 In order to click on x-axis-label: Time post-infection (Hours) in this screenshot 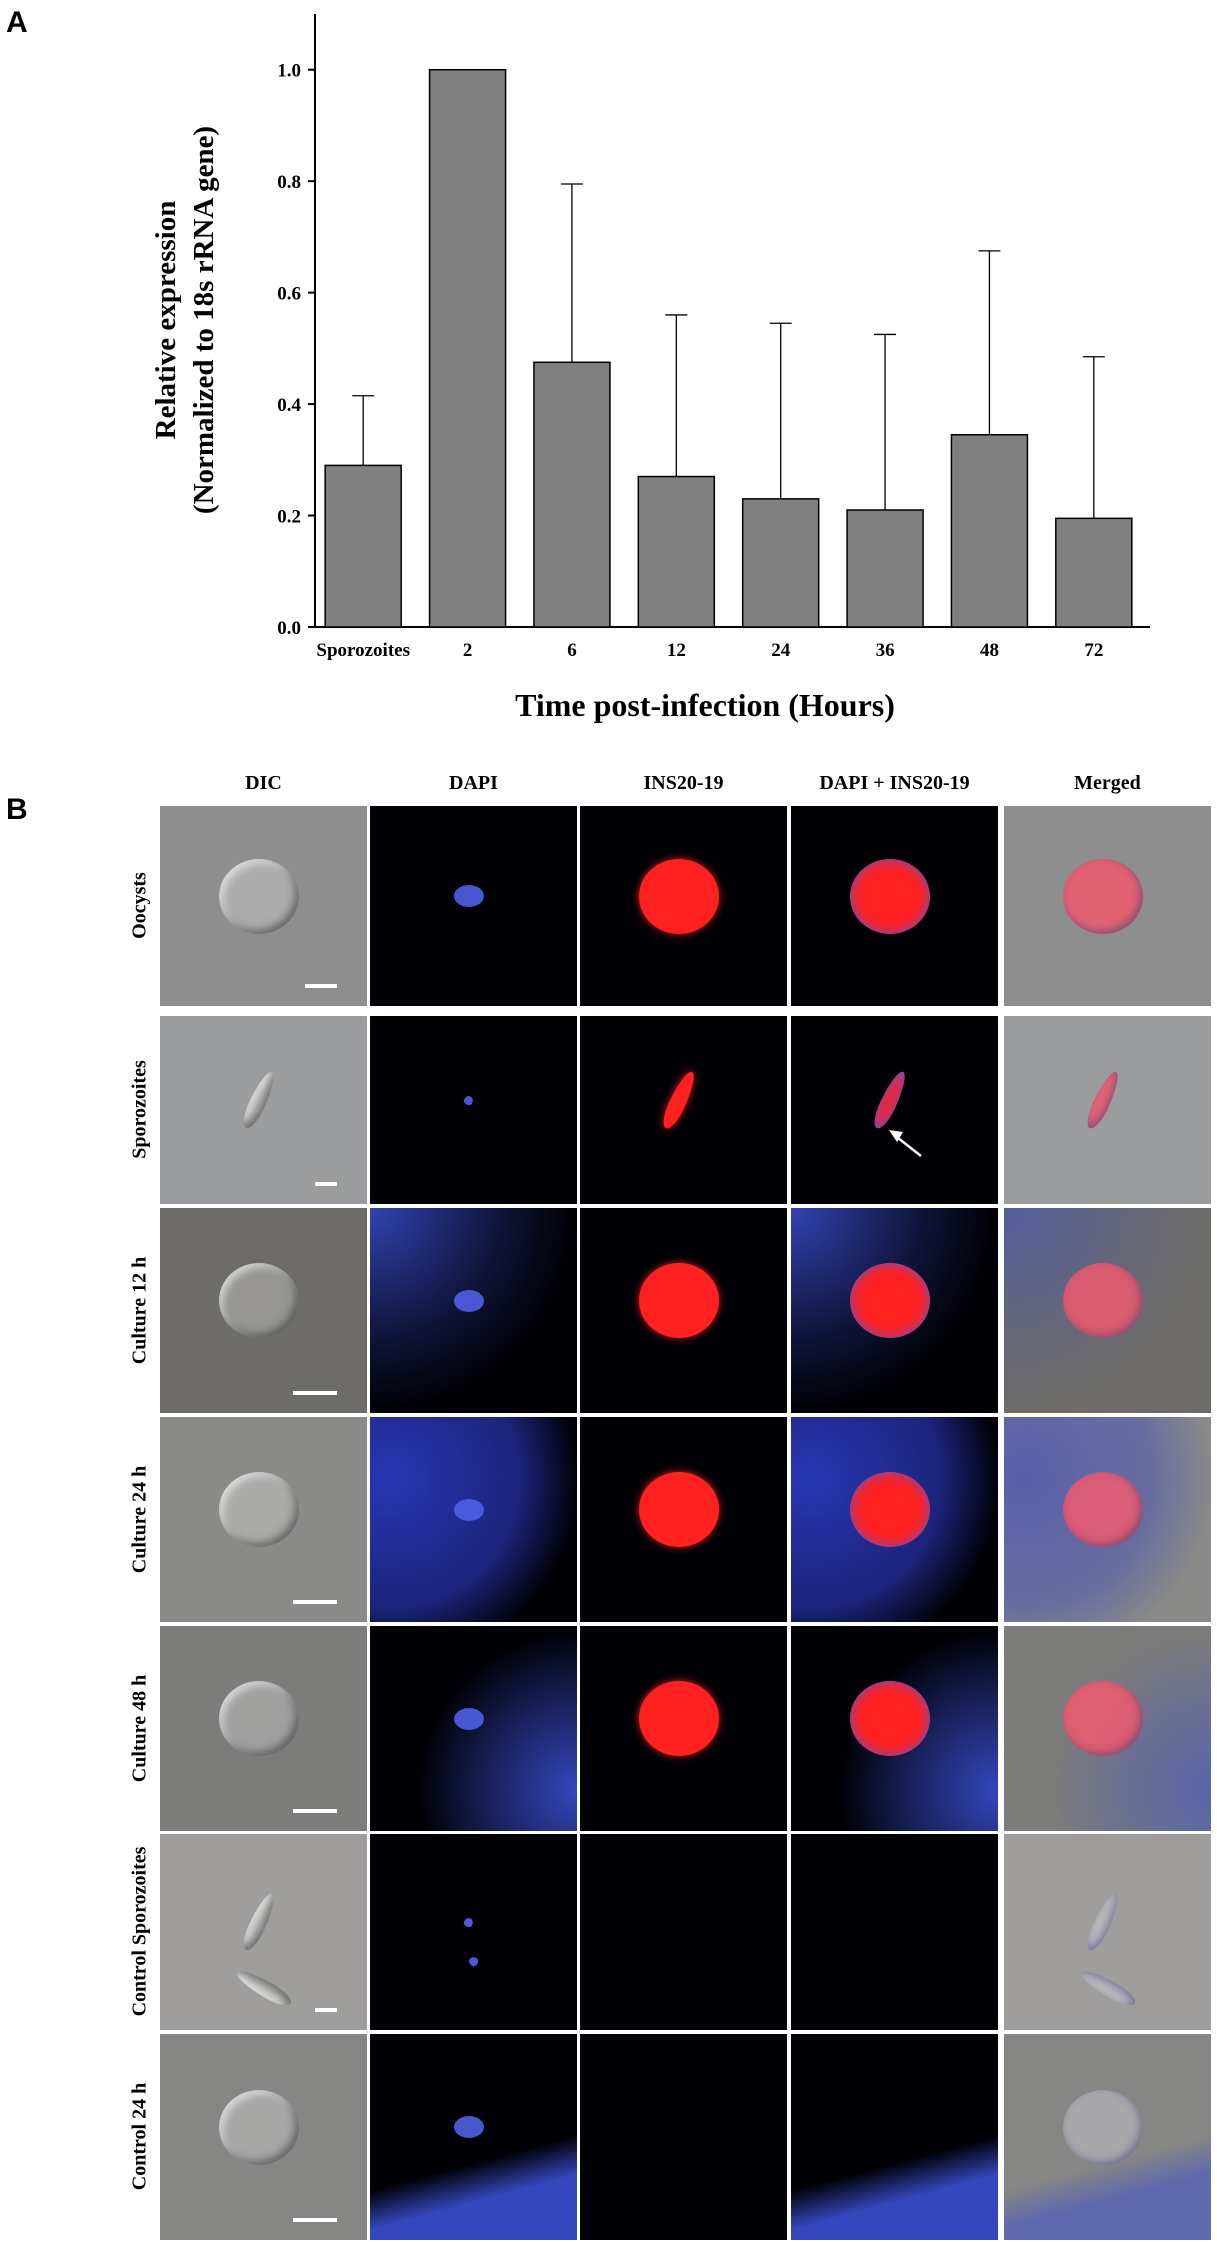, I will do `click(705, 705)`.